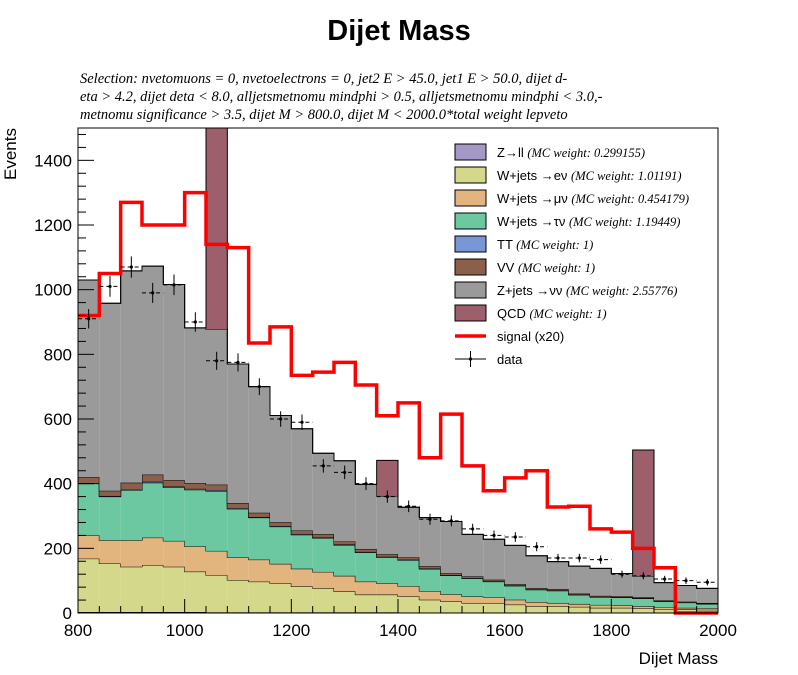  I want to click on legend-swatch-znunu, so click(470, 290).